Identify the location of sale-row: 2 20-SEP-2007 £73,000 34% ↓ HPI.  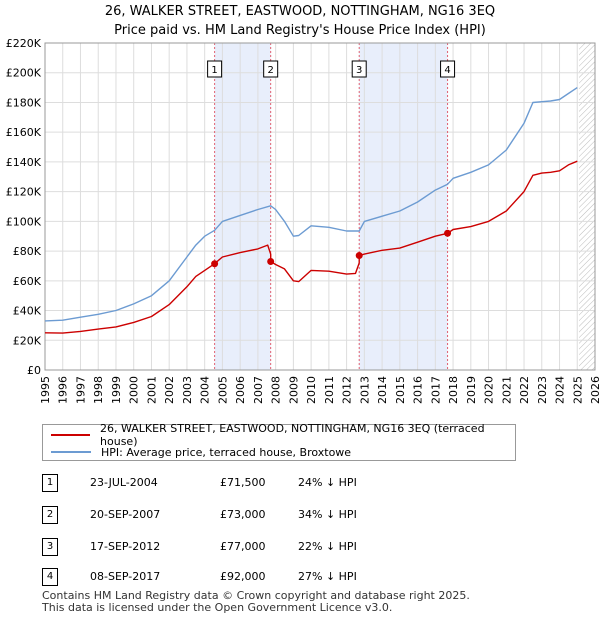
(282, 515).